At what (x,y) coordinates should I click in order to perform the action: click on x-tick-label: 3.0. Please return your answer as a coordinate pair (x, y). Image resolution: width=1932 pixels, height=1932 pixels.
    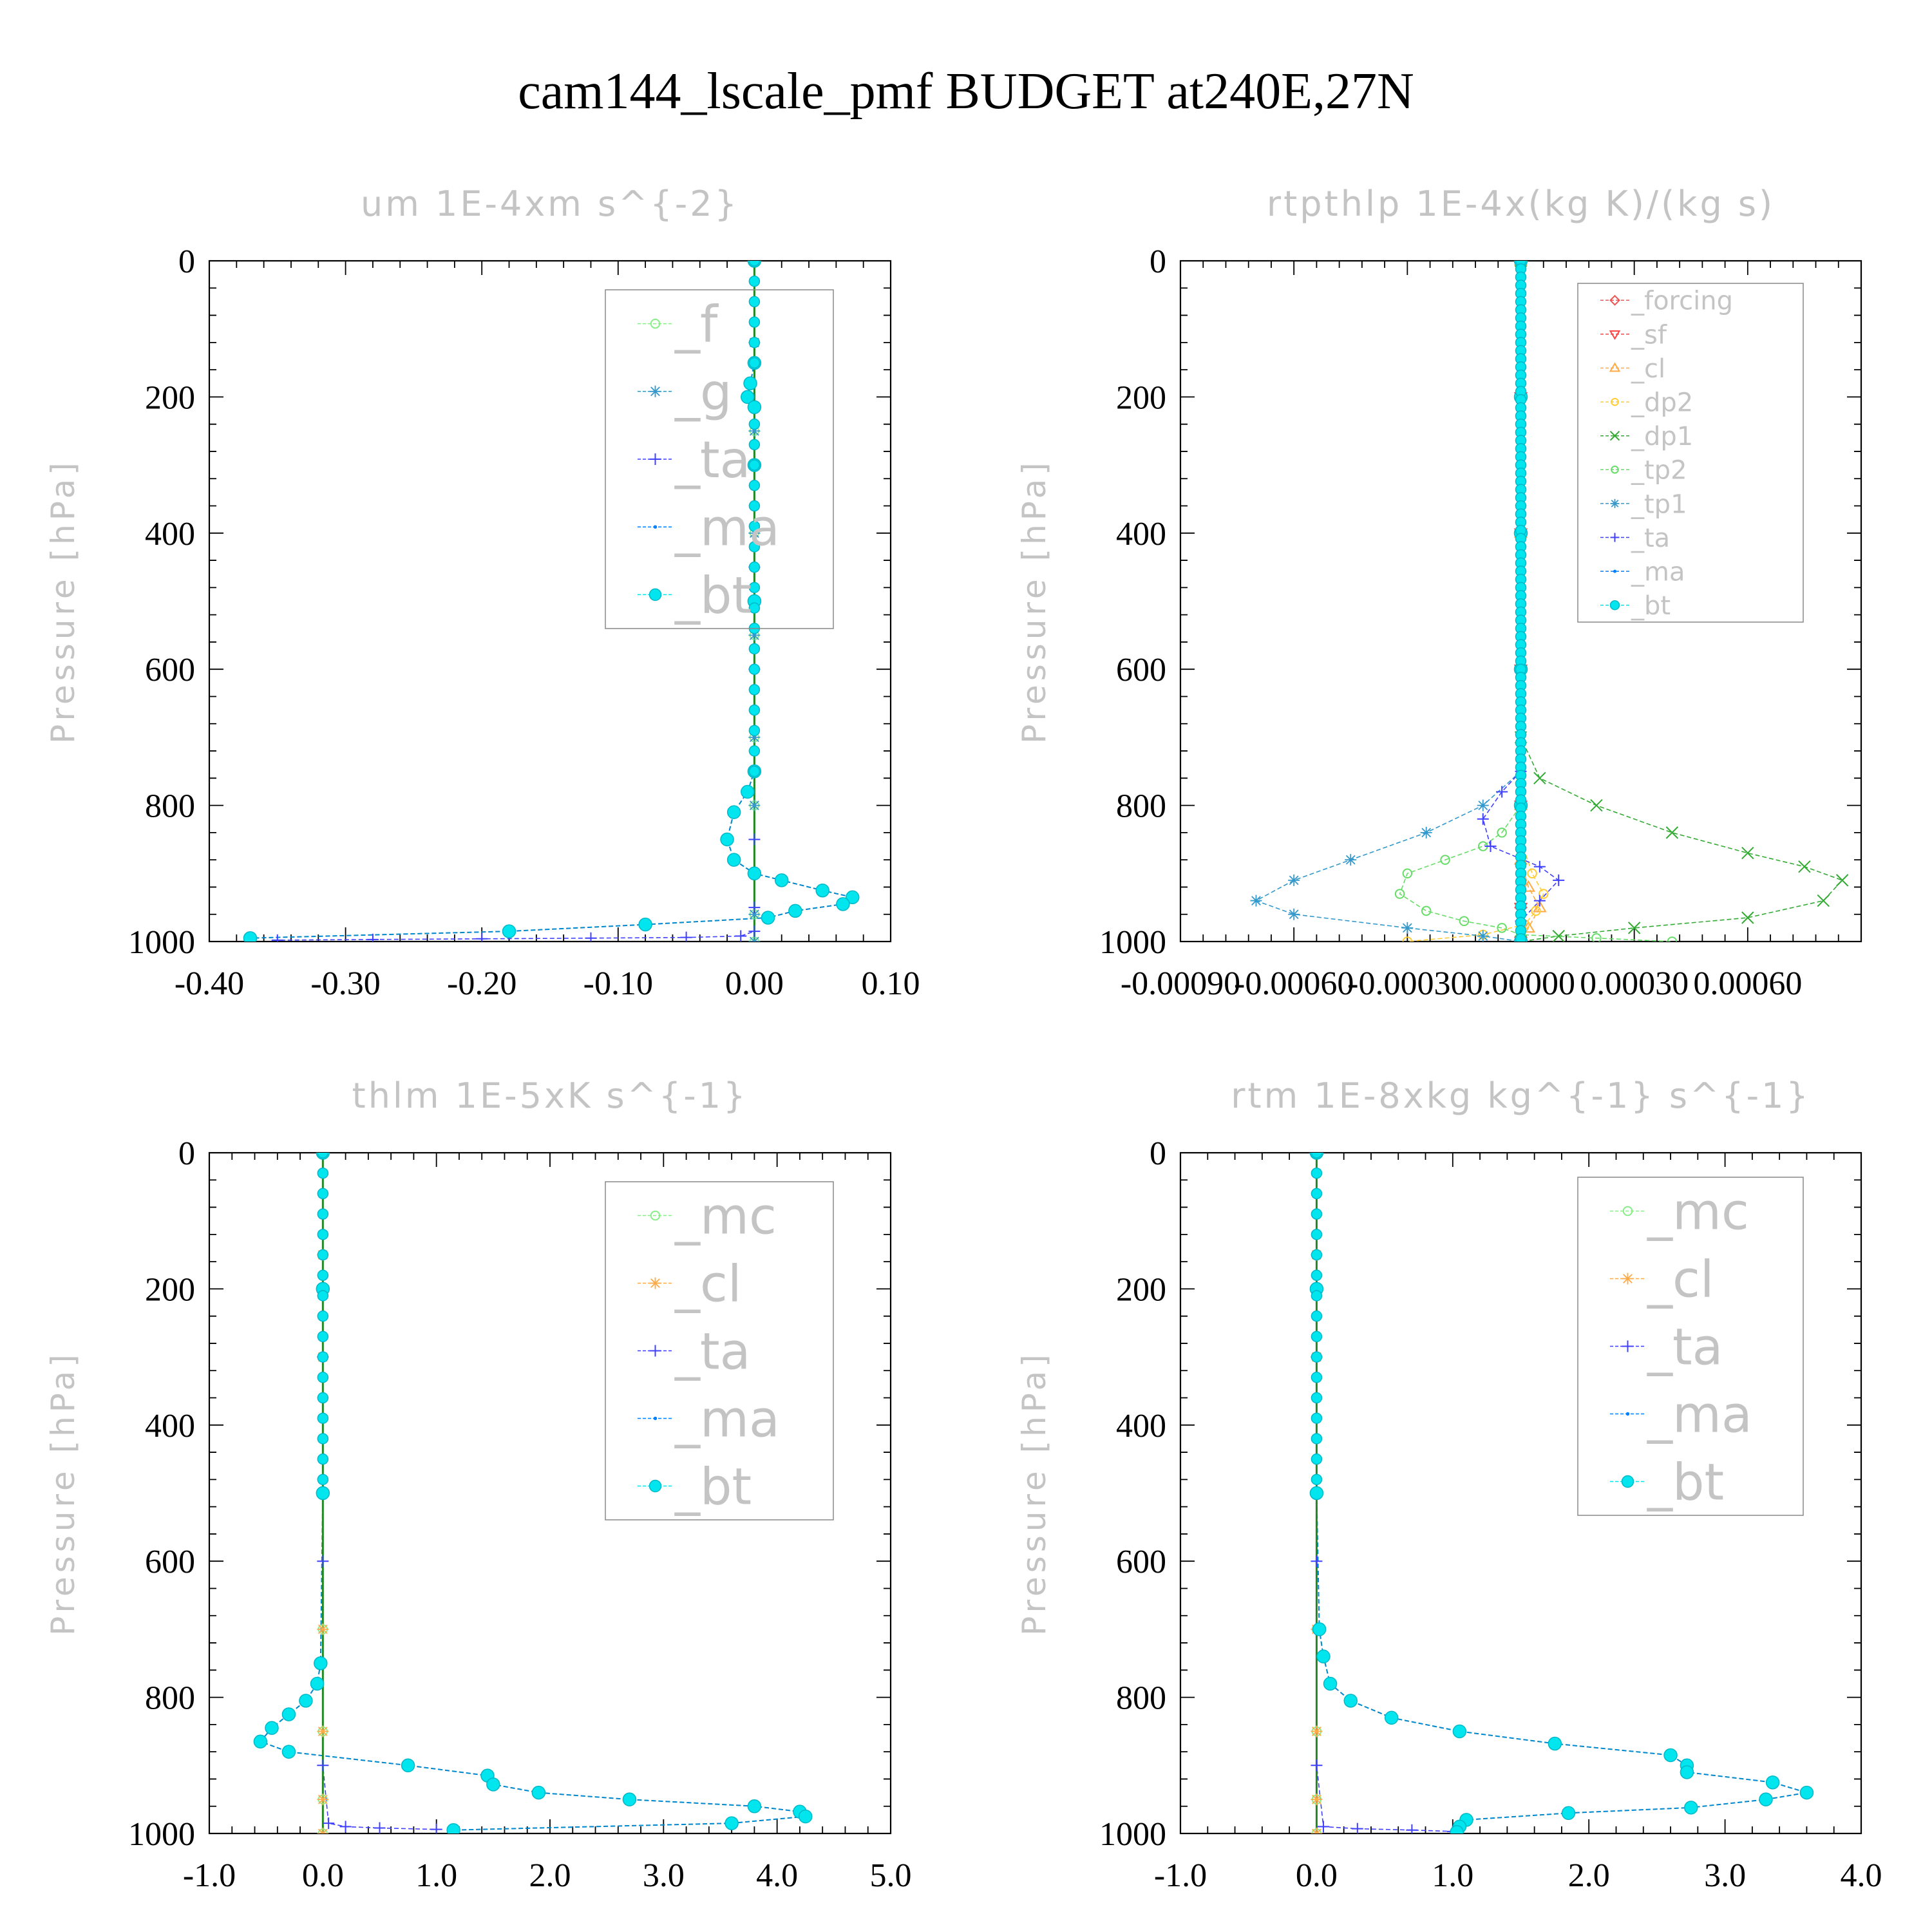
    Looking at the image, I should click on (1725, 1876).